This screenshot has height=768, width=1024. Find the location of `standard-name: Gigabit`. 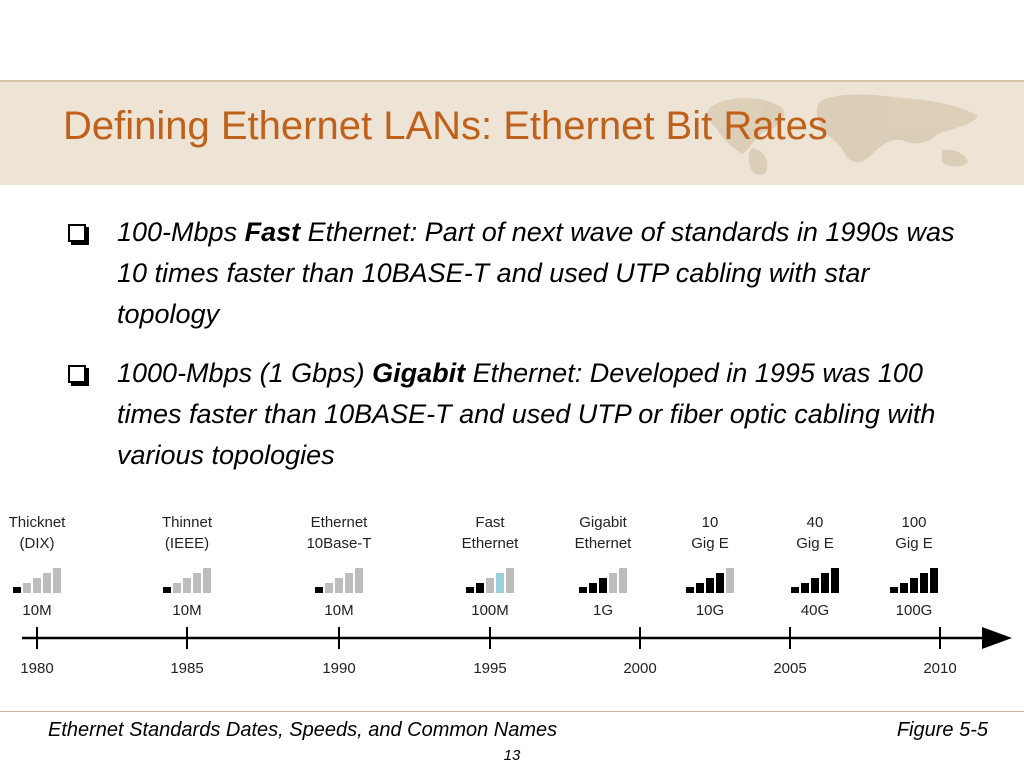

standard-name: Gigabit is located at coordinates (603, 522).